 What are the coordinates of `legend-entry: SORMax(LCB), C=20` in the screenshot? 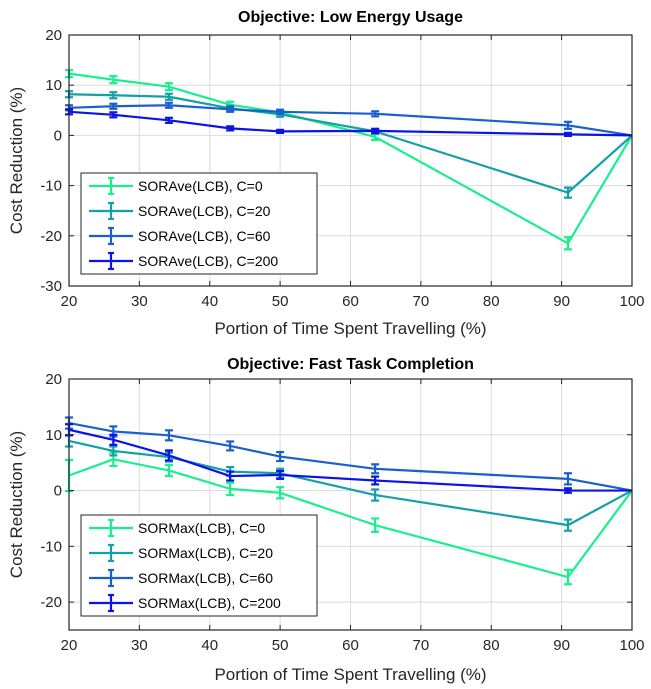 It's located at (181, 553).